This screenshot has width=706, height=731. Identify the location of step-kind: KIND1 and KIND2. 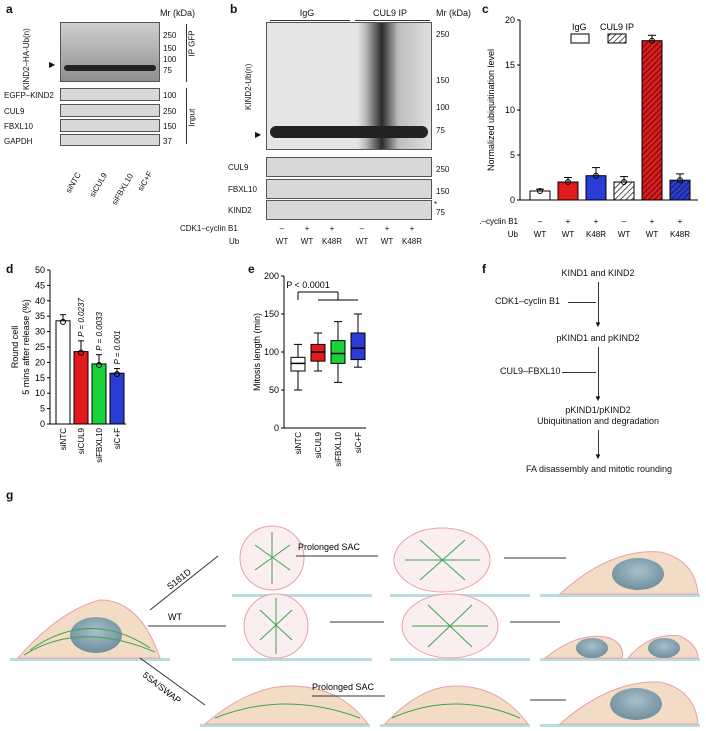
(598, 273).